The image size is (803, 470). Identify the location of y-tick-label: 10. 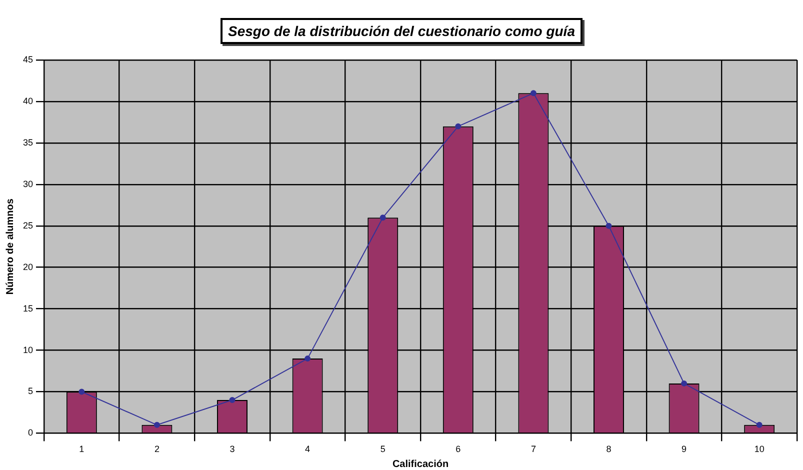
(28, 349).